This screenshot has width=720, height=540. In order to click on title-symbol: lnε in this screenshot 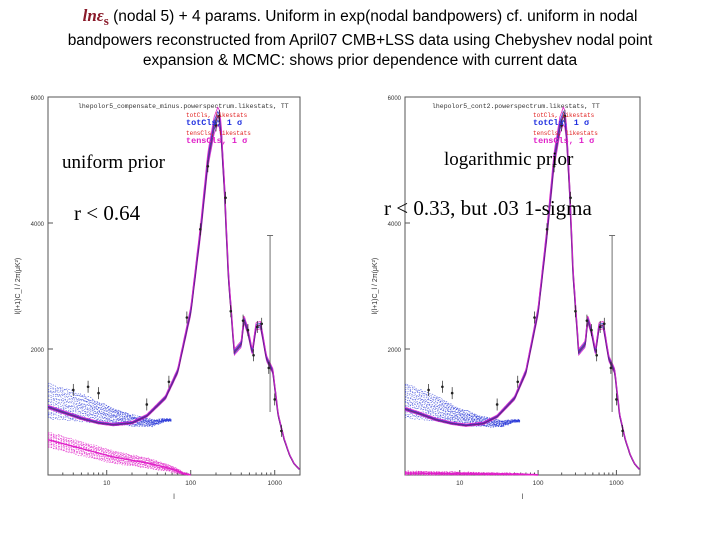, I will do `click(93, 15)`.